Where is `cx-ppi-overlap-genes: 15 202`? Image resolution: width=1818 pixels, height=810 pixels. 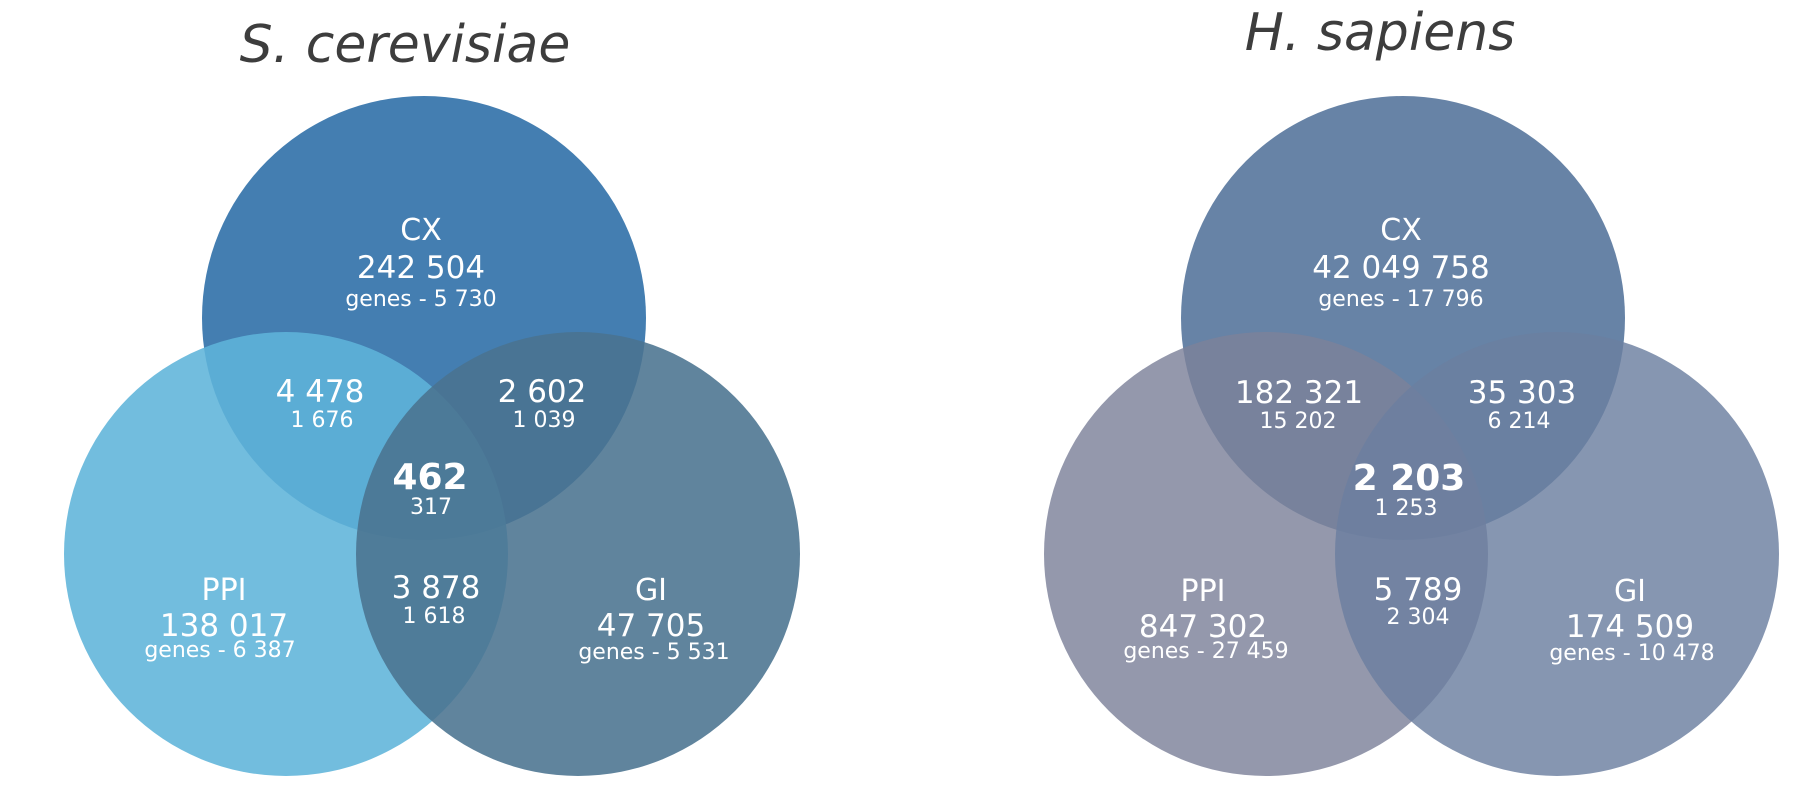
cx-ppi-overlap-genes: 15 202 is located at coordinates (1298, 421).